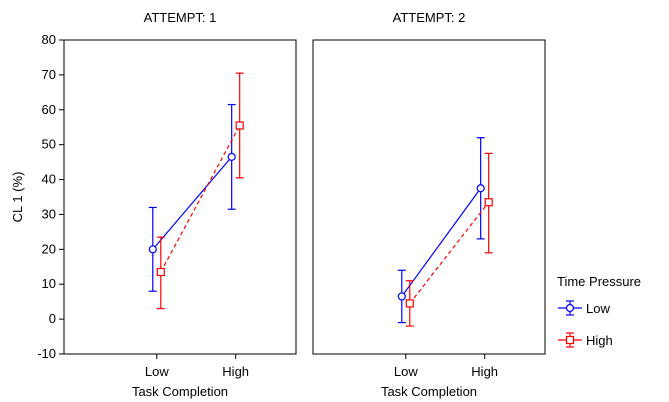 The image size is (669, 402). Describe the element at coordinates (49, 109) in the screenshot. I see `y-tick-label: 60` at that location.